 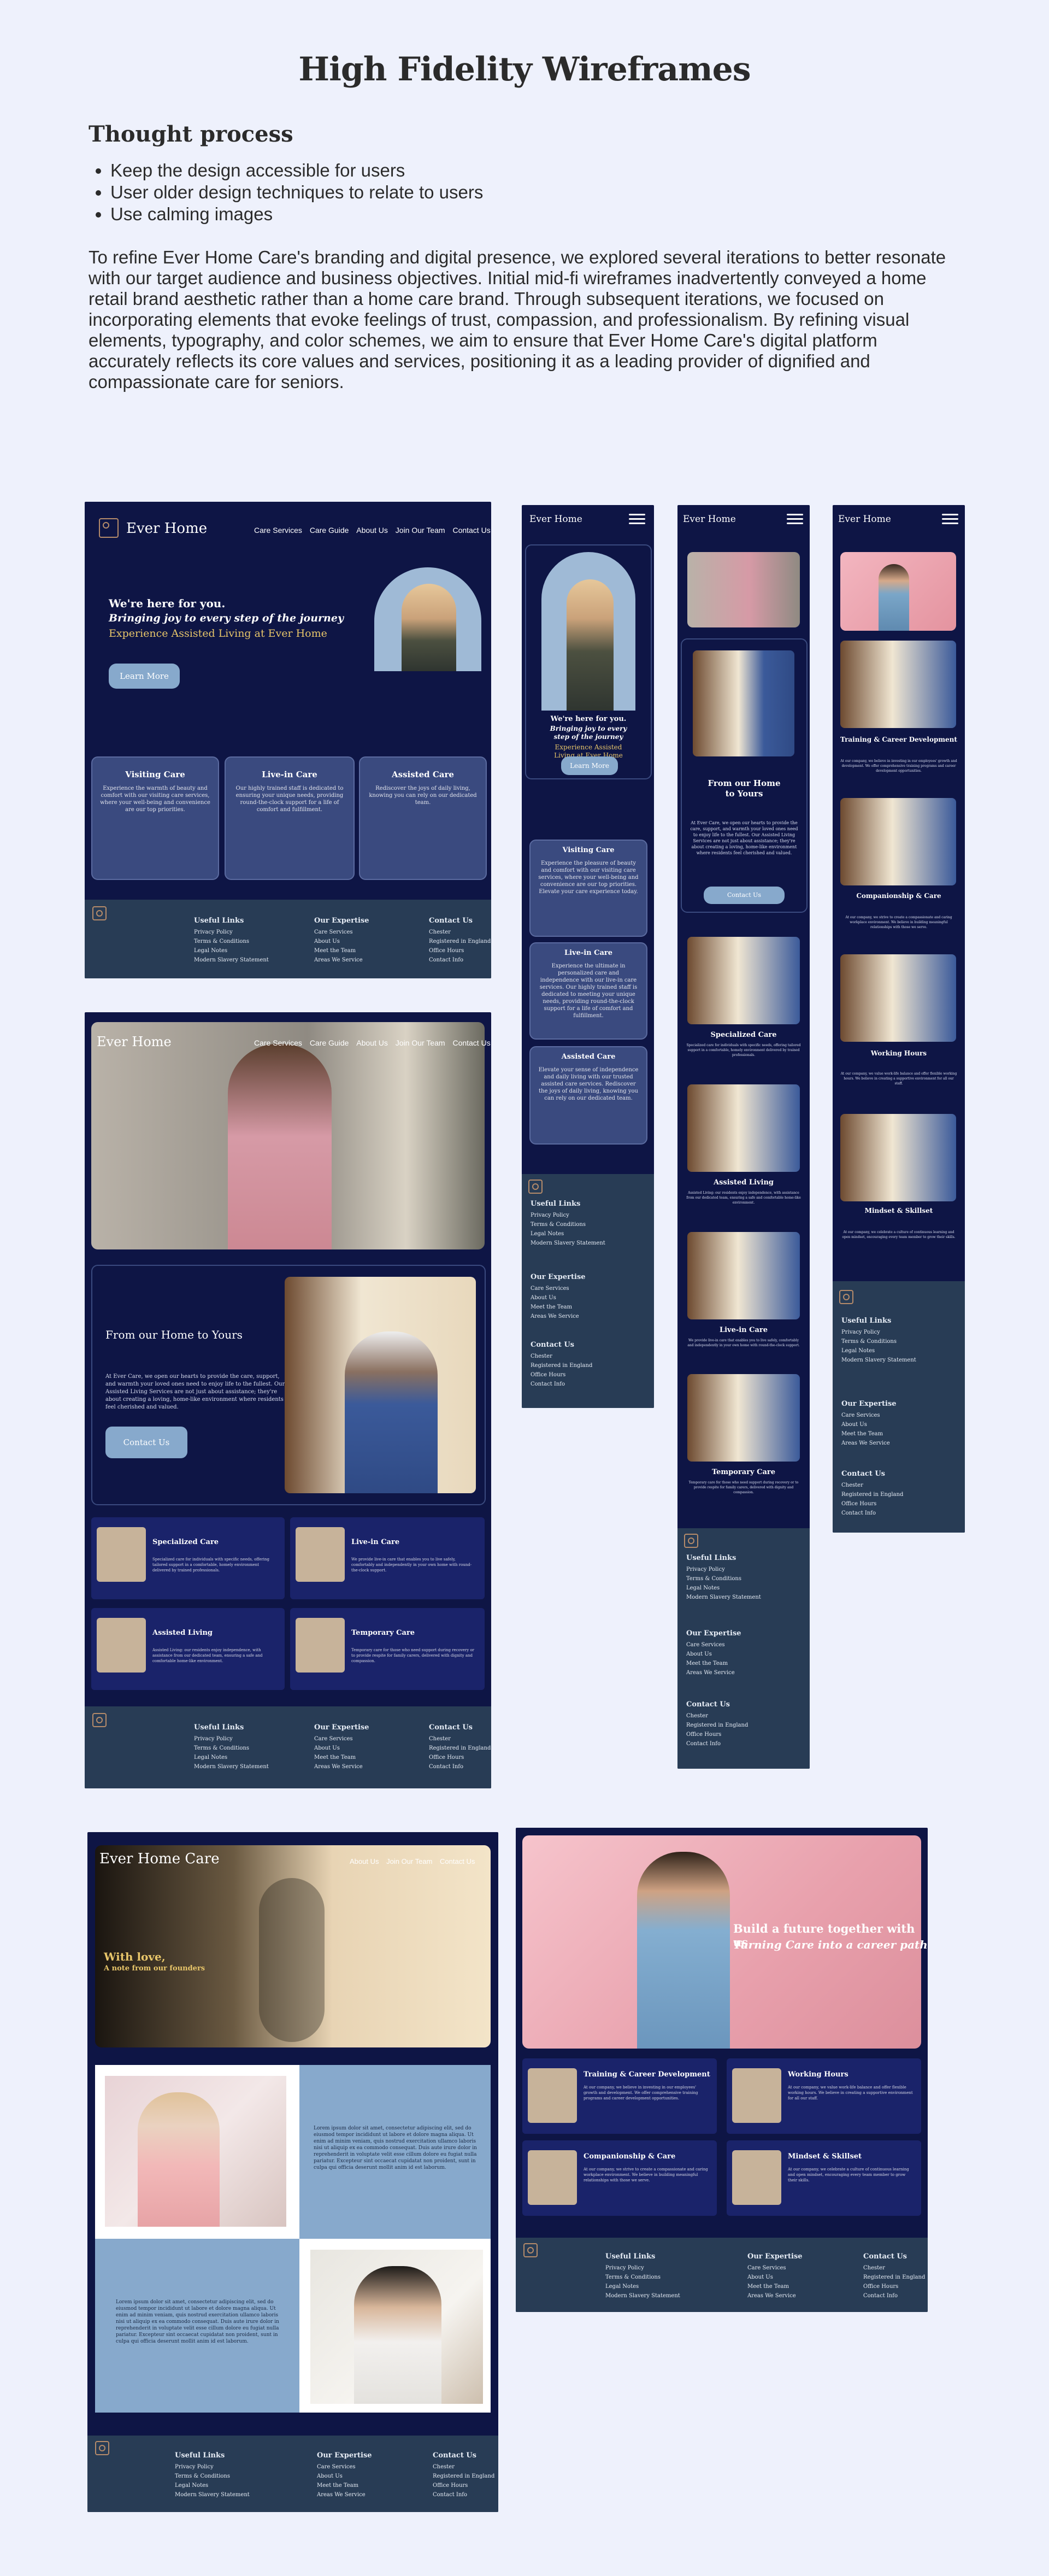 What do you see at coordinates (160, 1859) in the screenshot?
I see `brand-name: Ever Home Care` at bounding box center [160, 1859].